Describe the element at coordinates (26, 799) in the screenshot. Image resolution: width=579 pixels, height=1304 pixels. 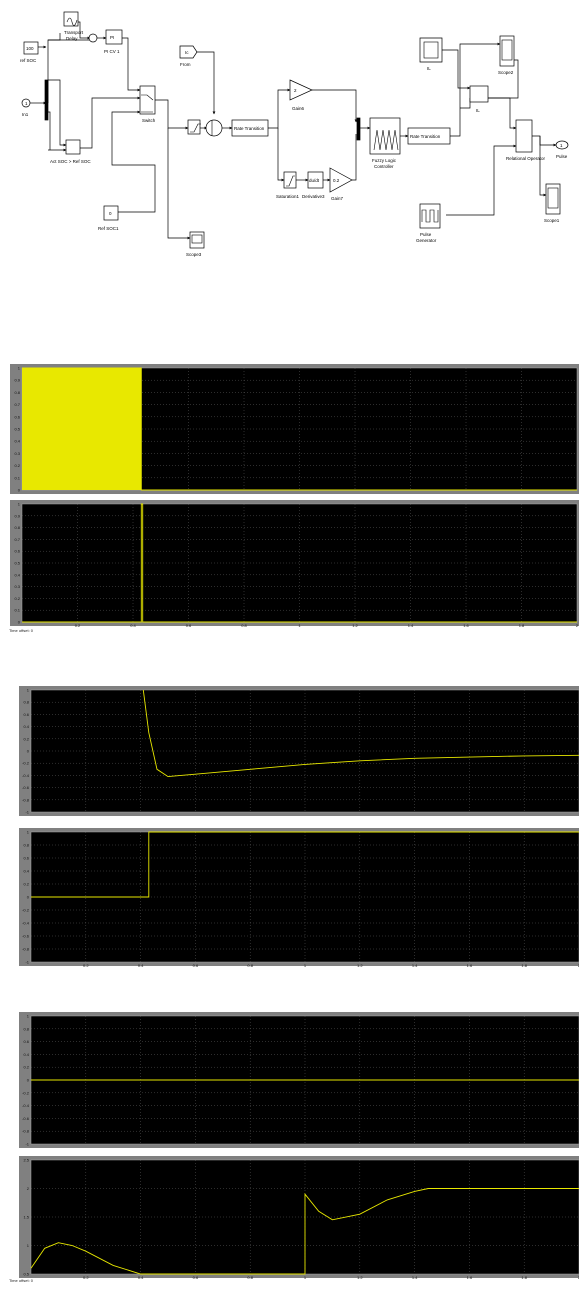
I see `y-tick-label: -0.8` at that location.